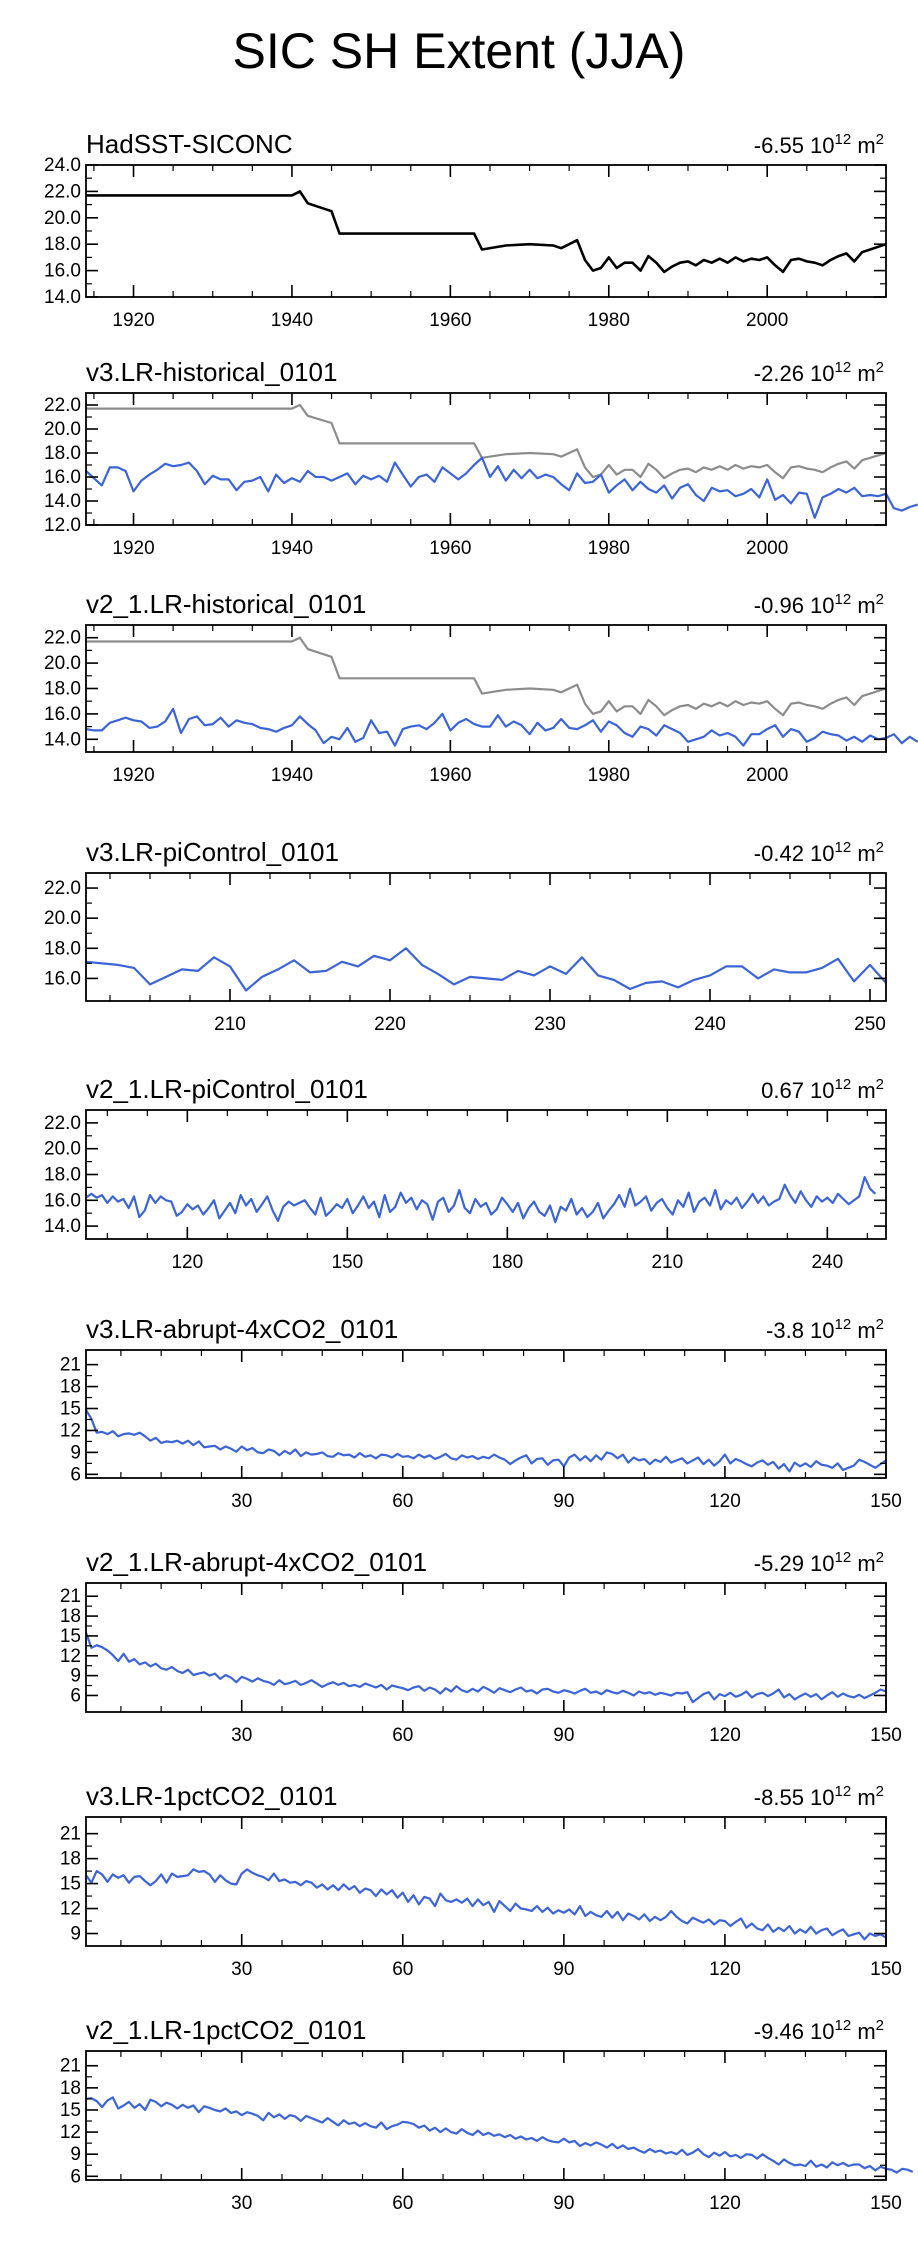  I want to click on panel-title: v2_1.LR-abrupt-4xCO2_0101, so click(256, 1562).